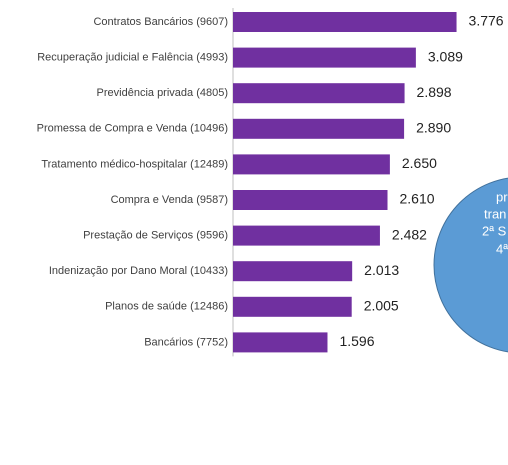 The width and height of the screenshot is (508, 465). What do you see at coordinates (132, 129) in the screenshot?
I see `category-label: Promessa de Compra e Venda (10496)` at bounding box center [132, 129].